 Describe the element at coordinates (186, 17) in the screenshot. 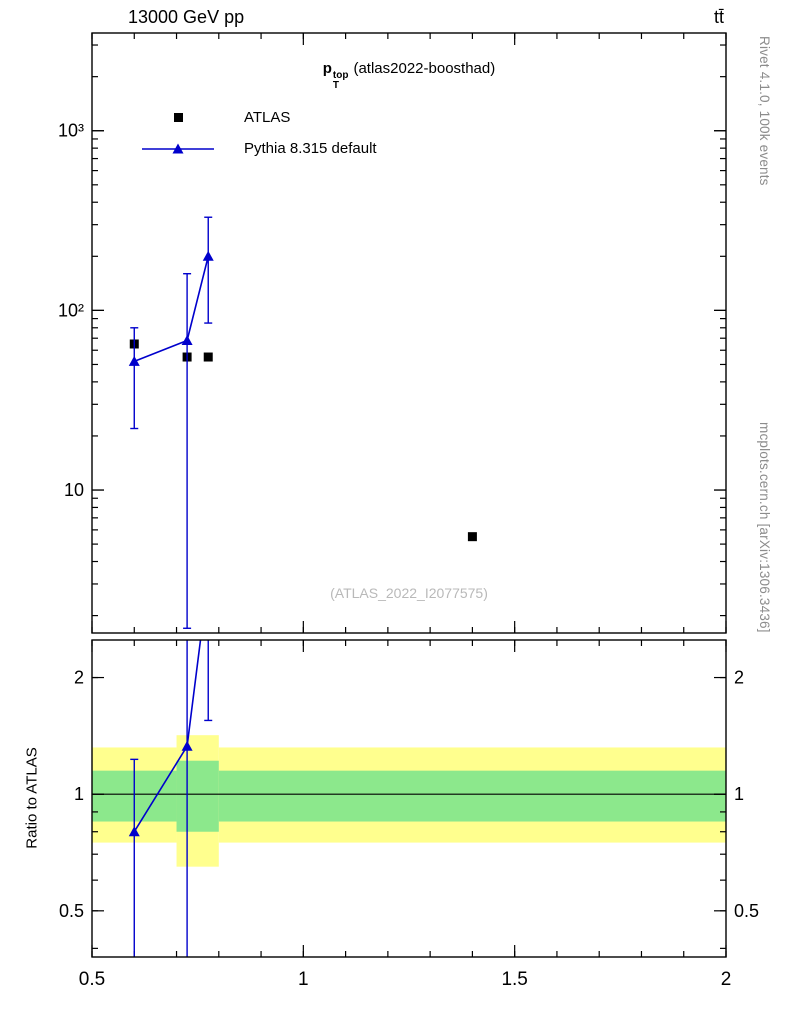

I see `beam-energy-label: 13000 GeV pp` at that location.